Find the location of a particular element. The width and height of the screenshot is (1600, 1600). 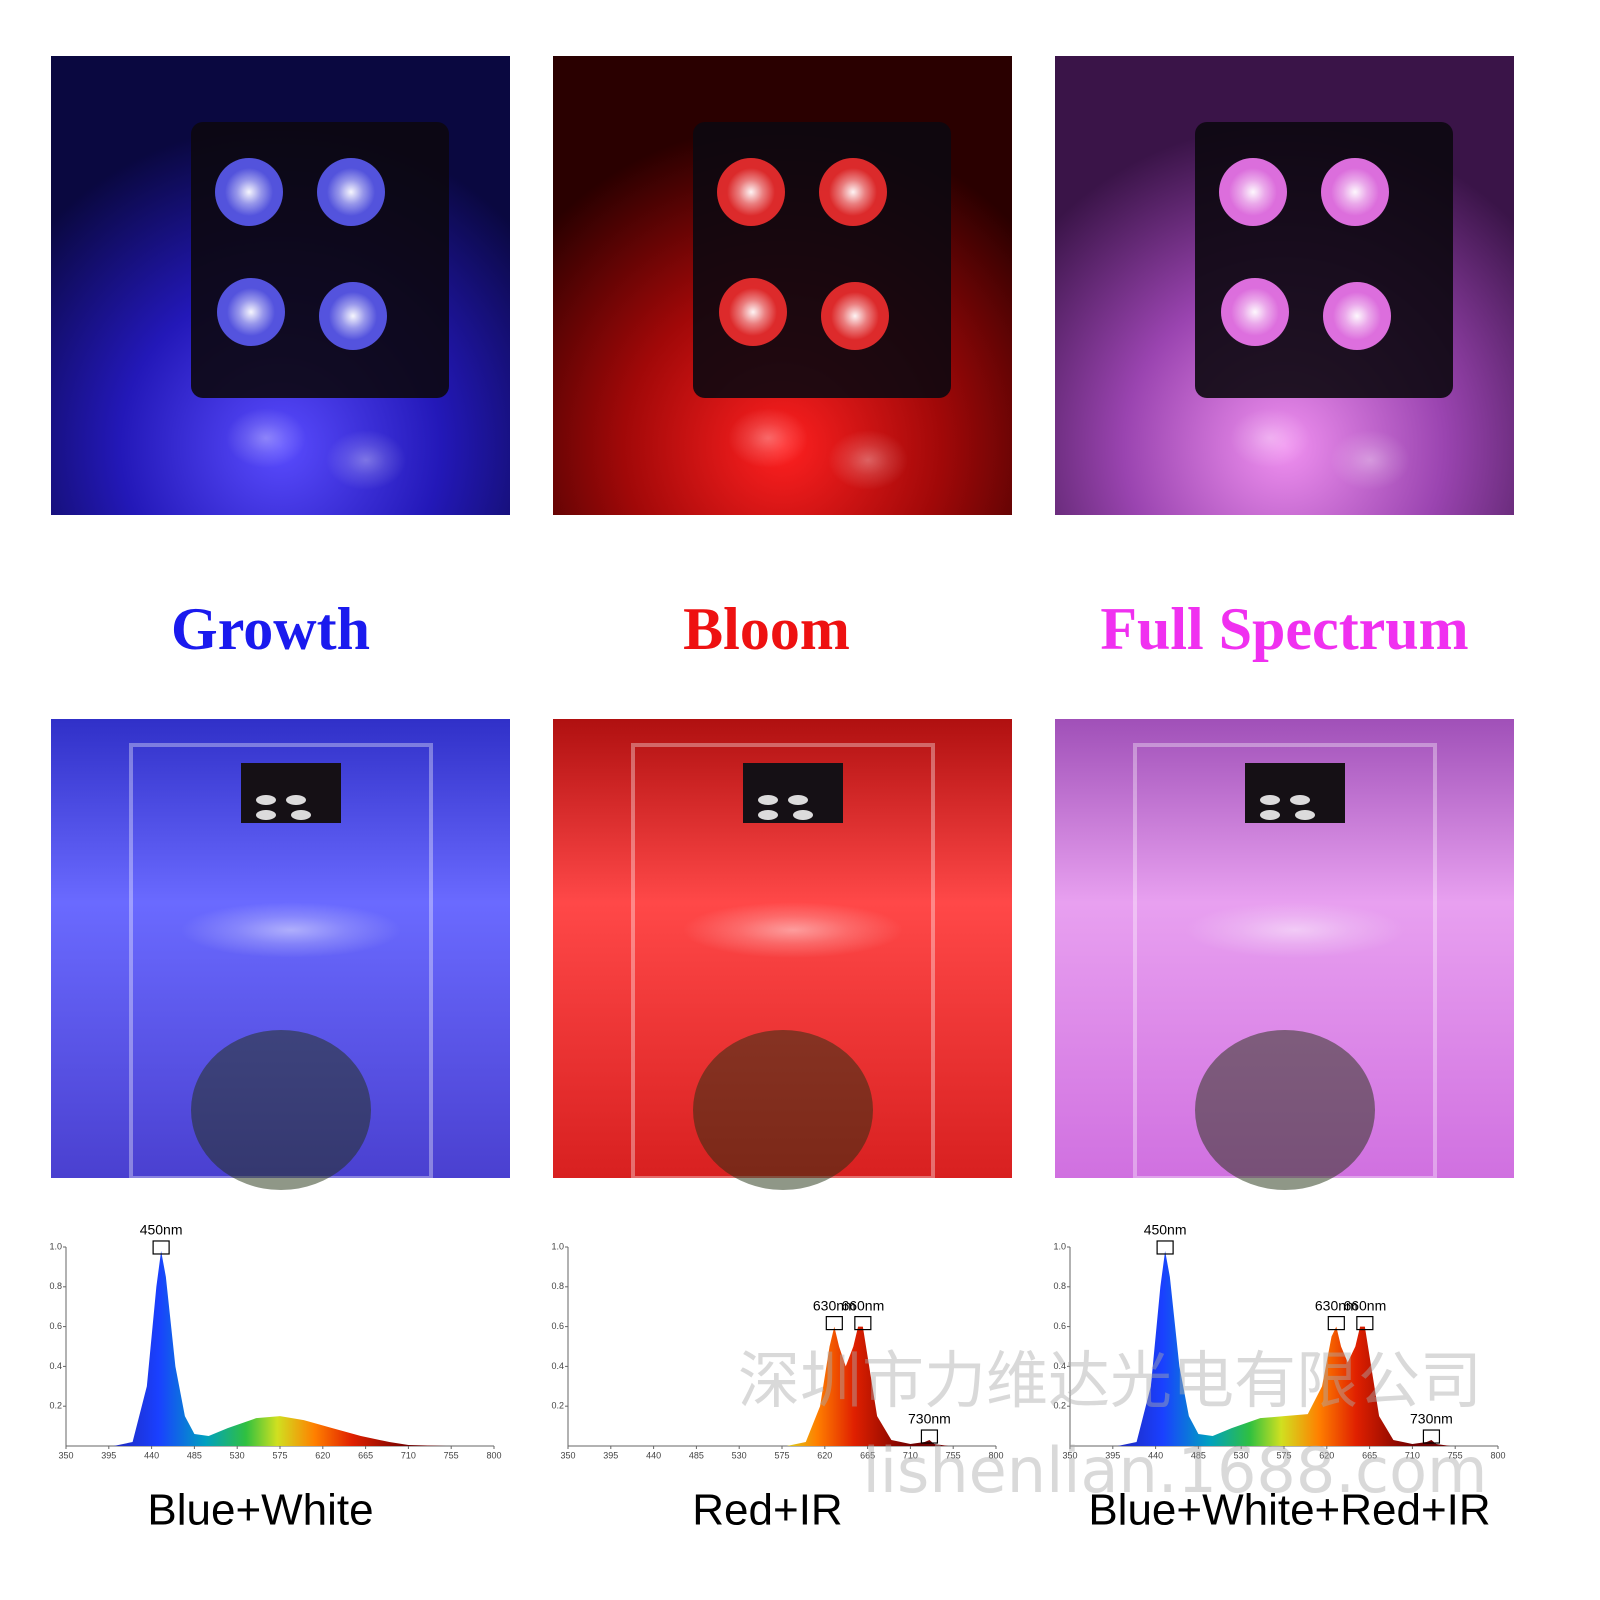

panel-caption: Blue+White+Red+IR is located at coordinates (1289, 1510).